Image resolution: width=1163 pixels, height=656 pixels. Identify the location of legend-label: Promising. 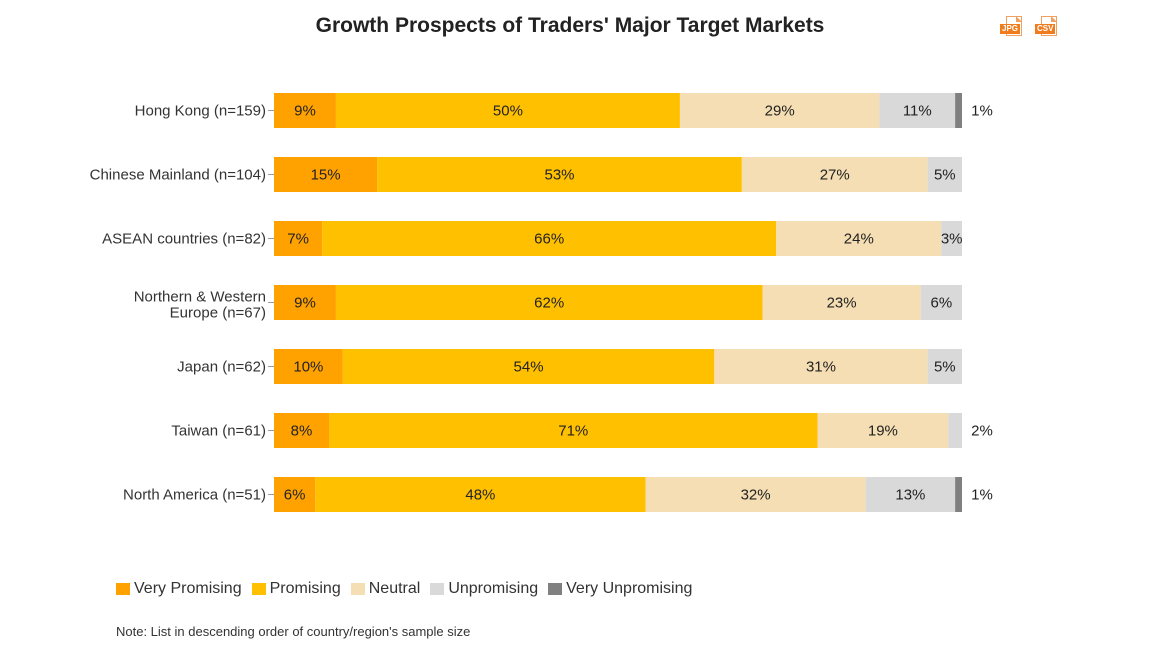
(305, 588).